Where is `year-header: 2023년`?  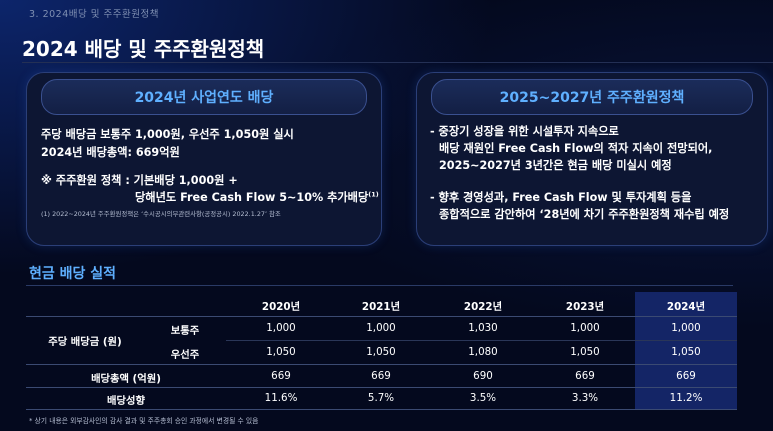
year-header: 2023년 is located at coordinates (585, 307).